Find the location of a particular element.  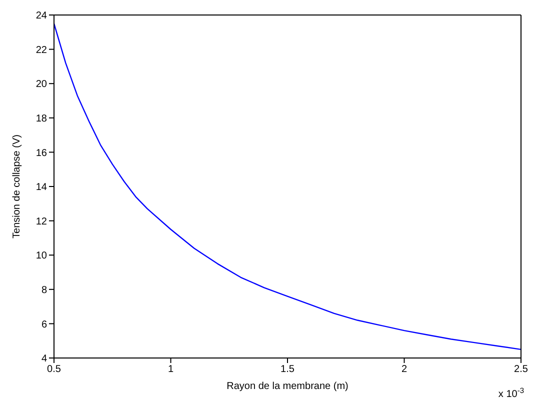

x-tick-label: 2 is located at coordinates (404, 370).